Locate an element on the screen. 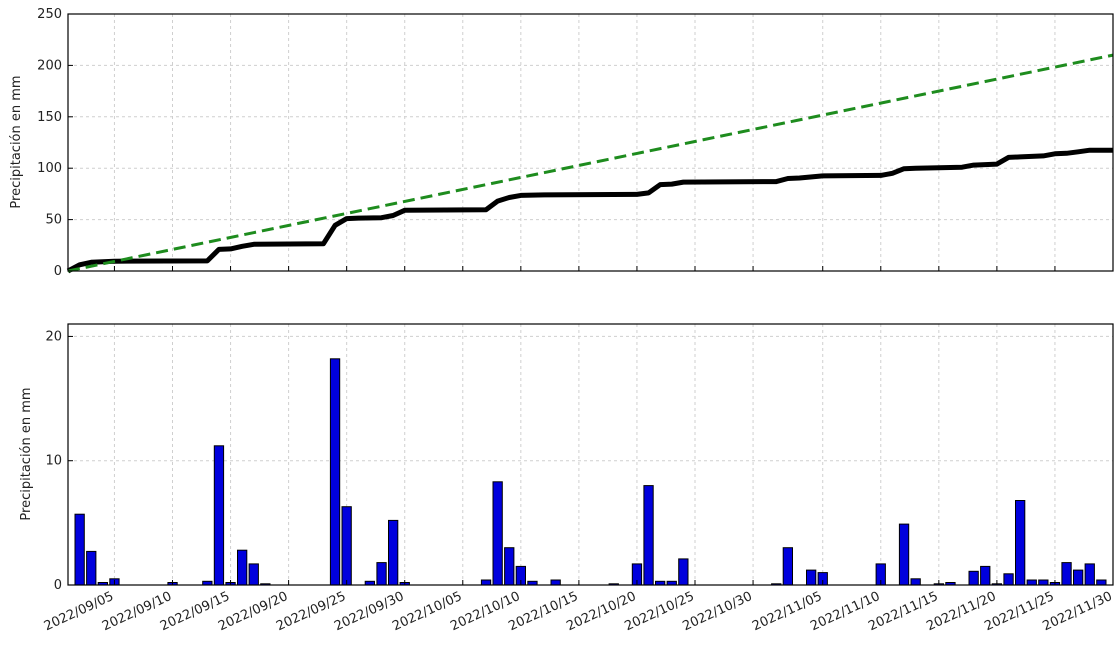  top-y-tick-label: 200 is located at coordinates (49, 65).